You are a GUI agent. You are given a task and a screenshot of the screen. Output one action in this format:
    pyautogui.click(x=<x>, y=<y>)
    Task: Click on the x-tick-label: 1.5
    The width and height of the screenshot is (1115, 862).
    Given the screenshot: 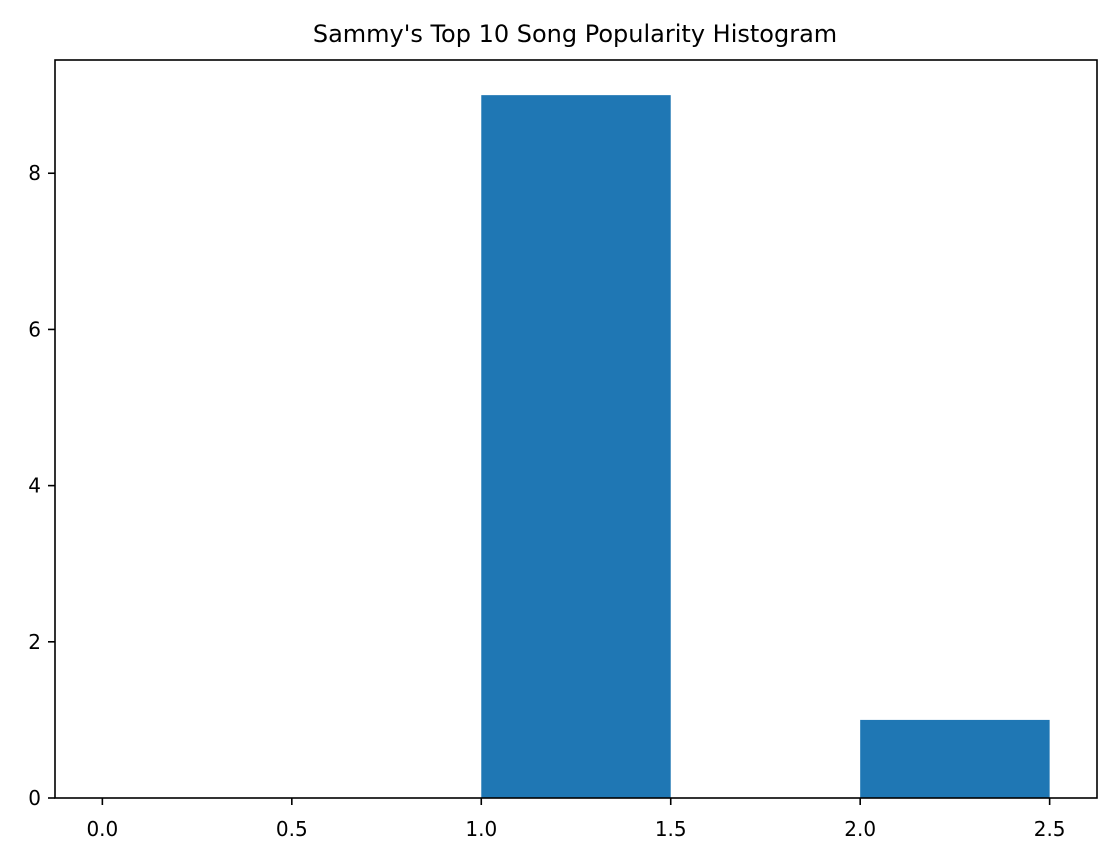 What is the action you would take?
    pyautogui.click(x=671, y=829)
    